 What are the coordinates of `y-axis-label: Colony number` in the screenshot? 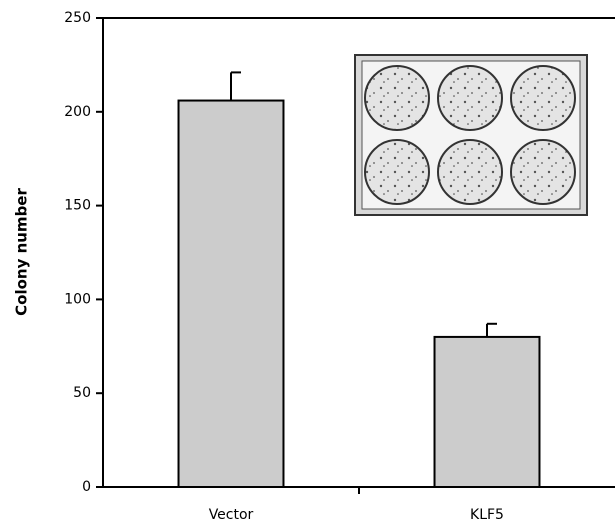 It's located at (22, 252).